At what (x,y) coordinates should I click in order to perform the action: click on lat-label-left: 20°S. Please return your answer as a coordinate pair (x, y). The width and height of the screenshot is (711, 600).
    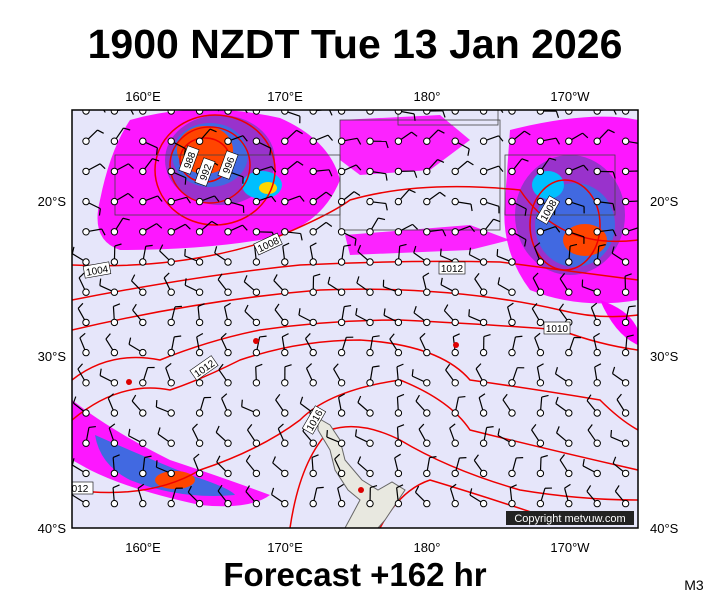
    Looking at the image, I should click on (52, 201).